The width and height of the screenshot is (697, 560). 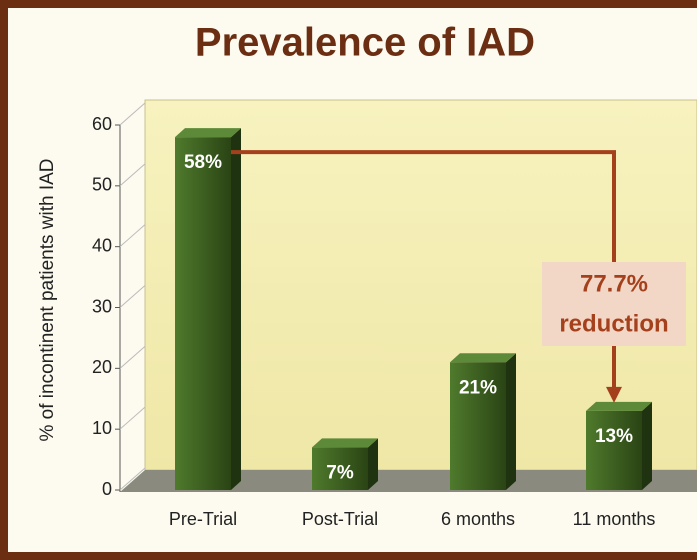 What do you see at coordinates (102, 306) in the screenshot?
I see `y-tick-label: 30` at bounding box center [102, 306].